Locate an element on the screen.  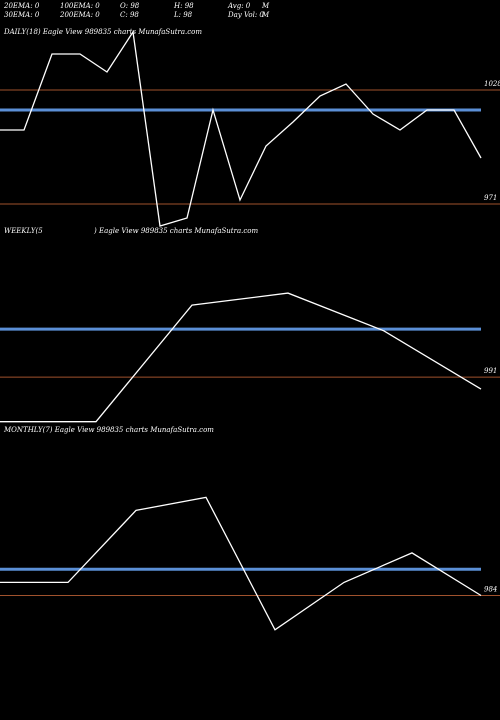
header-200ema: 200EMA: 0 is located at coordinates (80, 15).